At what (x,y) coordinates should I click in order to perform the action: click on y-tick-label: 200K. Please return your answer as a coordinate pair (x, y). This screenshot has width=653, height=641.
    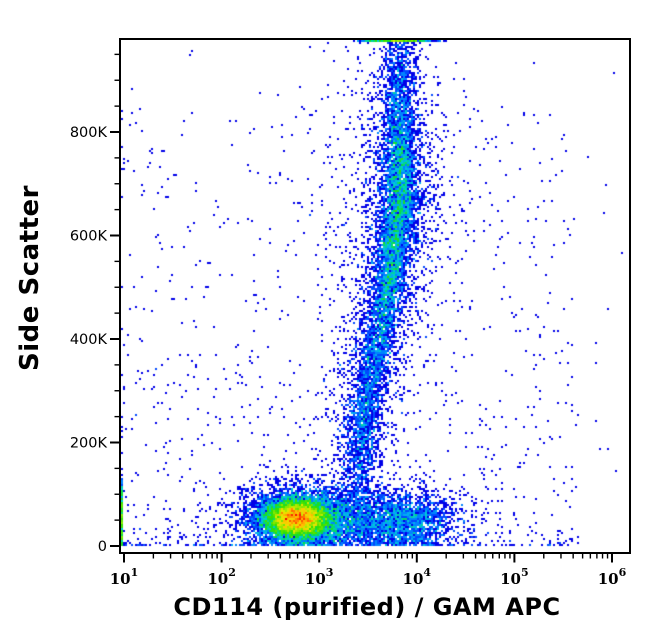
    Looking at the image, I should click on (89, 444).